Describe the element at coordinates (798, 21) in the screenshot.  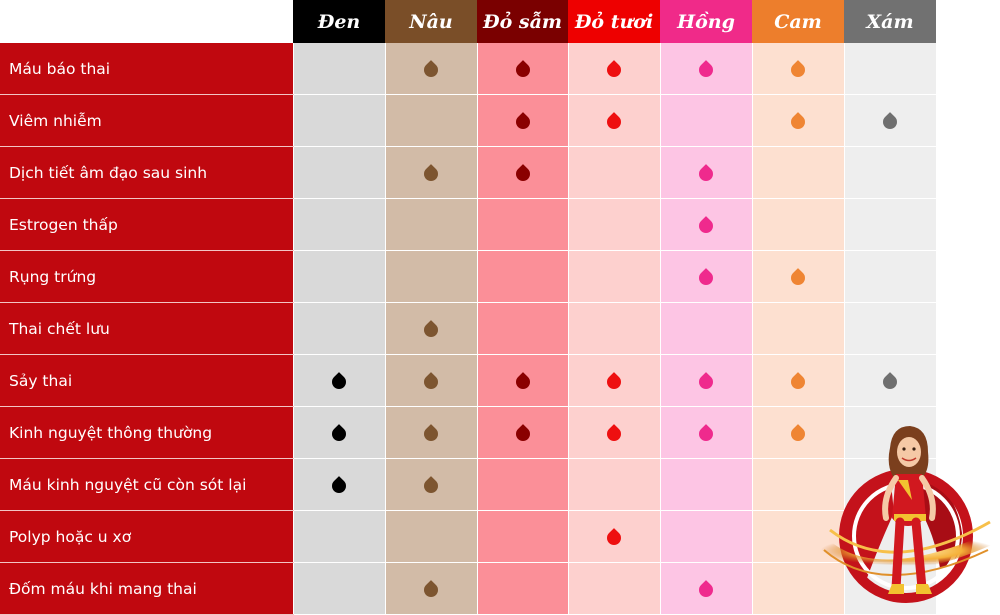
I see `column-header-cam: Cam` at that location.